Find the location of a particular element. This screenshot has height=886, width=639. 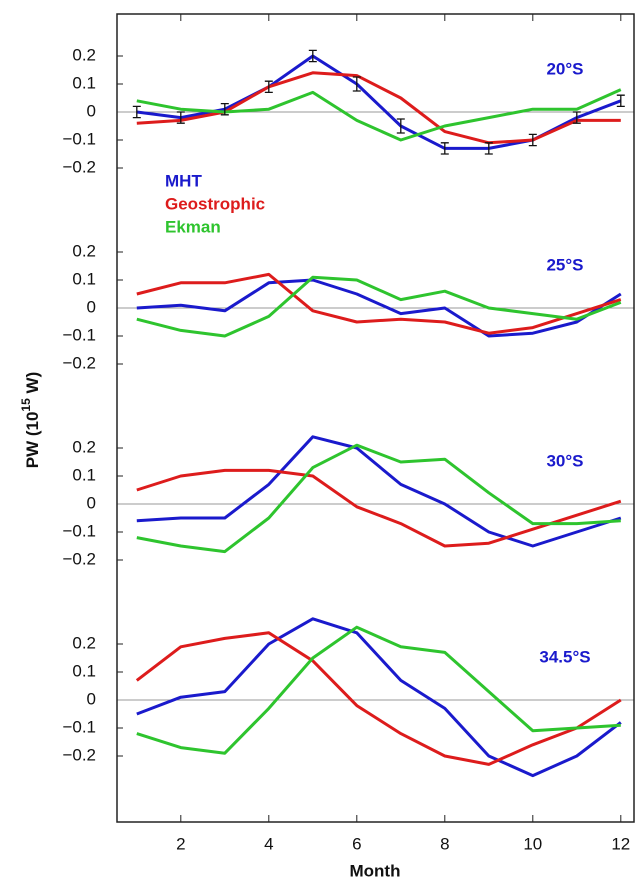

panel-label: 25°S is located at coordinates (564, 264).